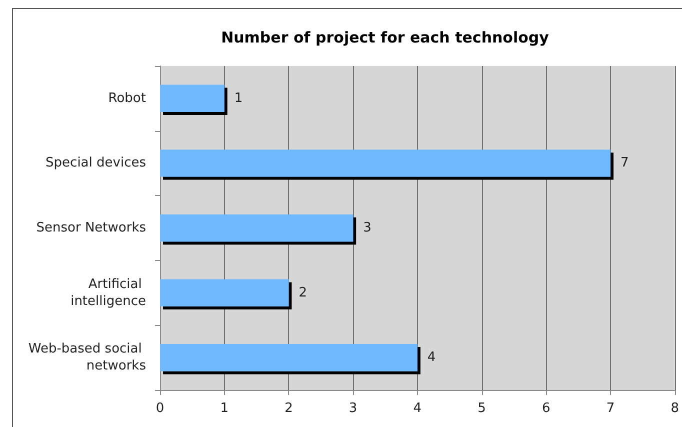 This screenshot has height=427, width=682. I want to click on data-label: 4, so click(431, 358).